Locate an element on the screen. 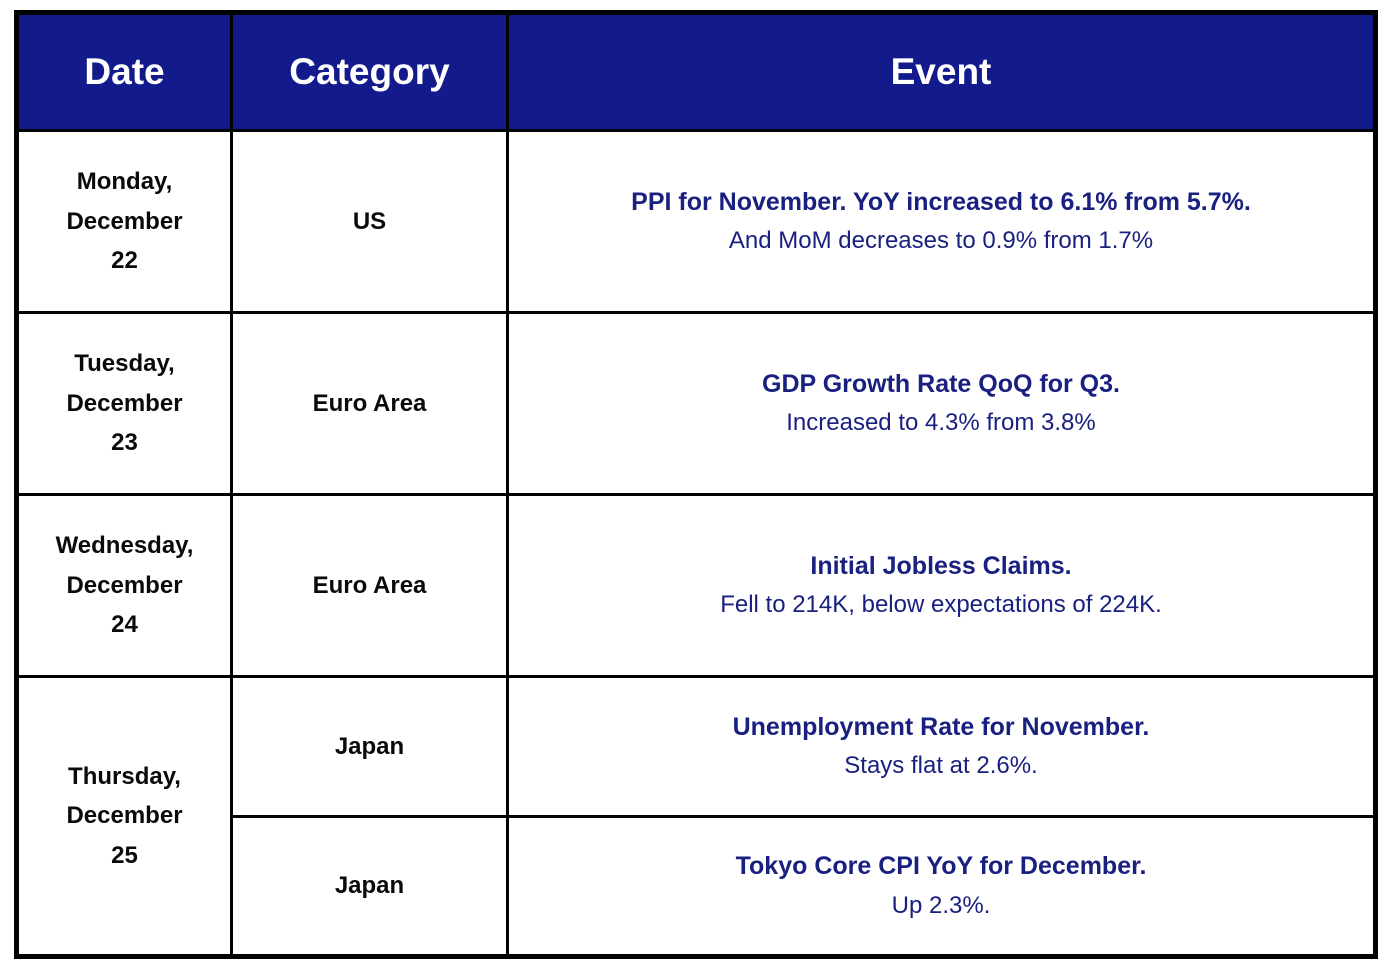  event-title: Initial Jobless Claims. is located at coordinates (941, 565).